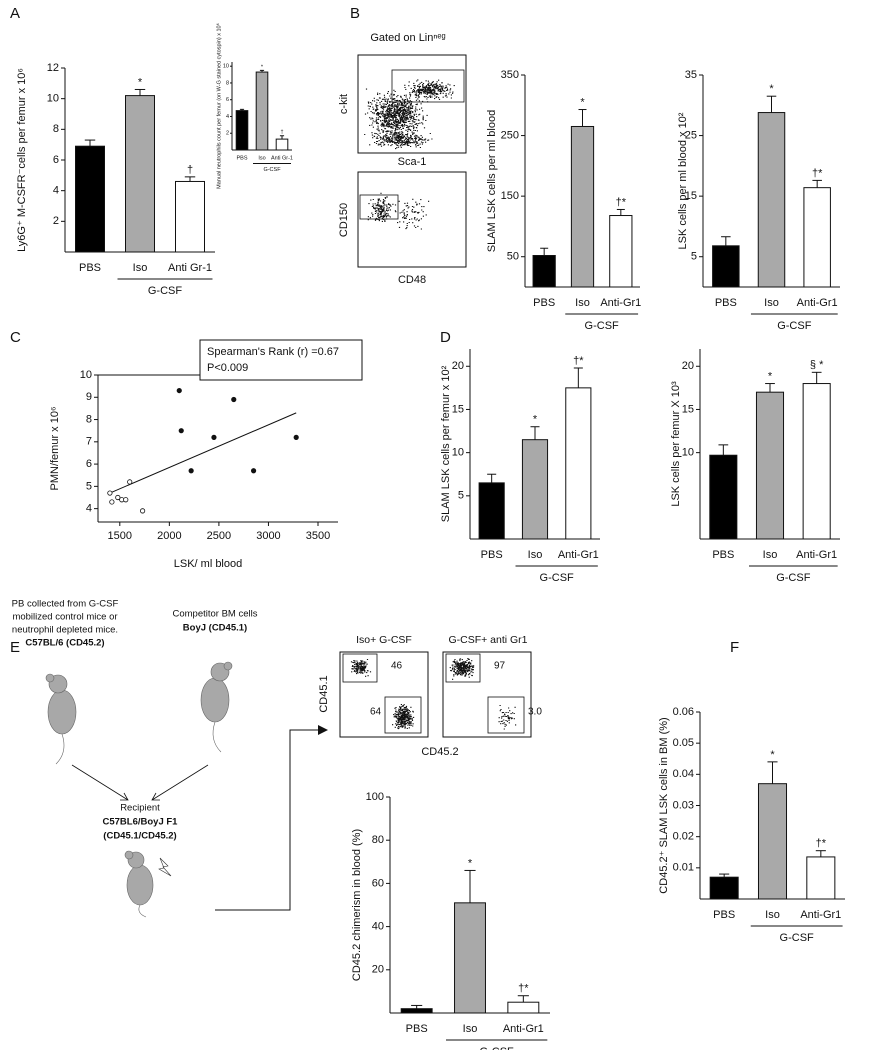 The width and height of the screenshot is (869, 1050). Describe the element at coordinates (384, 694) in the screenshot. I see `flow-frame` at that location.